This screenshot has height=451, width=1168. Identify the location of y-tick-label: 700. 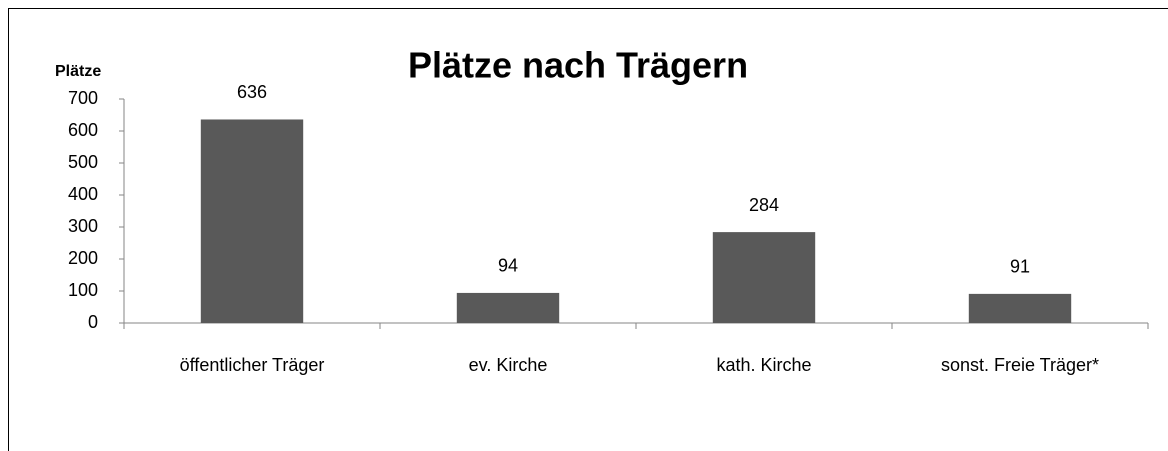
(83, 98).